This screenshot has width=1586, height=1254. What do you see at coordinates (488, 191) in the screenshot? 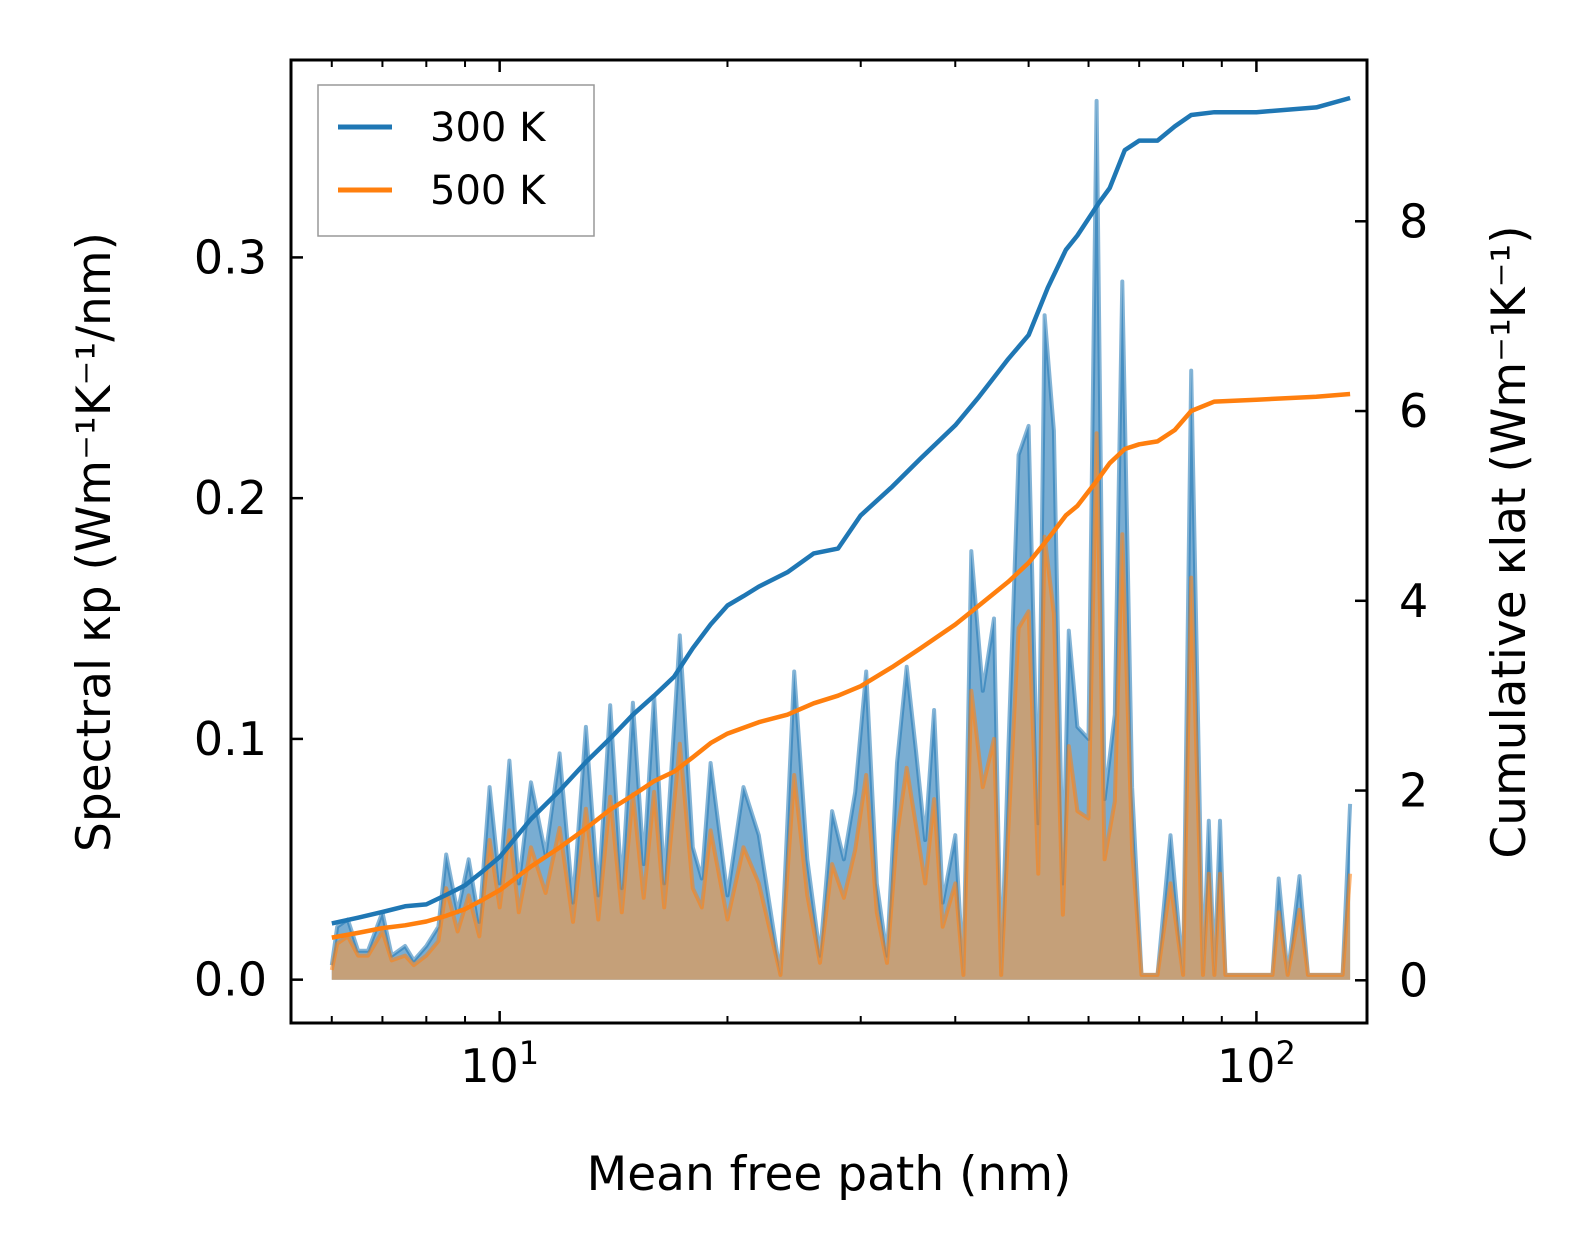
I see `legend-label-500k: 500 K` at bounding box center [488, 191].